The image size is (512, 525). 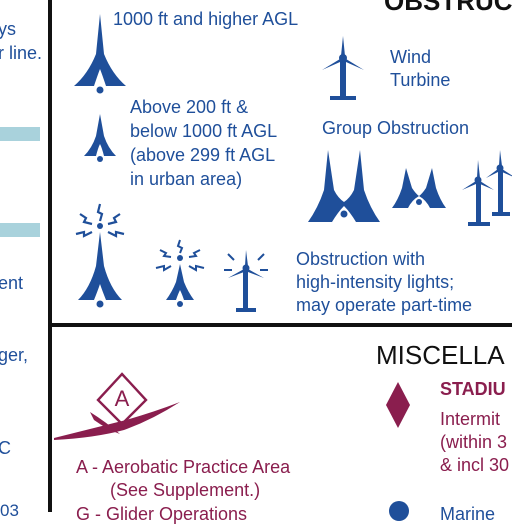 I want to click on obstruction-label-1: Above 200 ft &, so click(x=189, y=107).